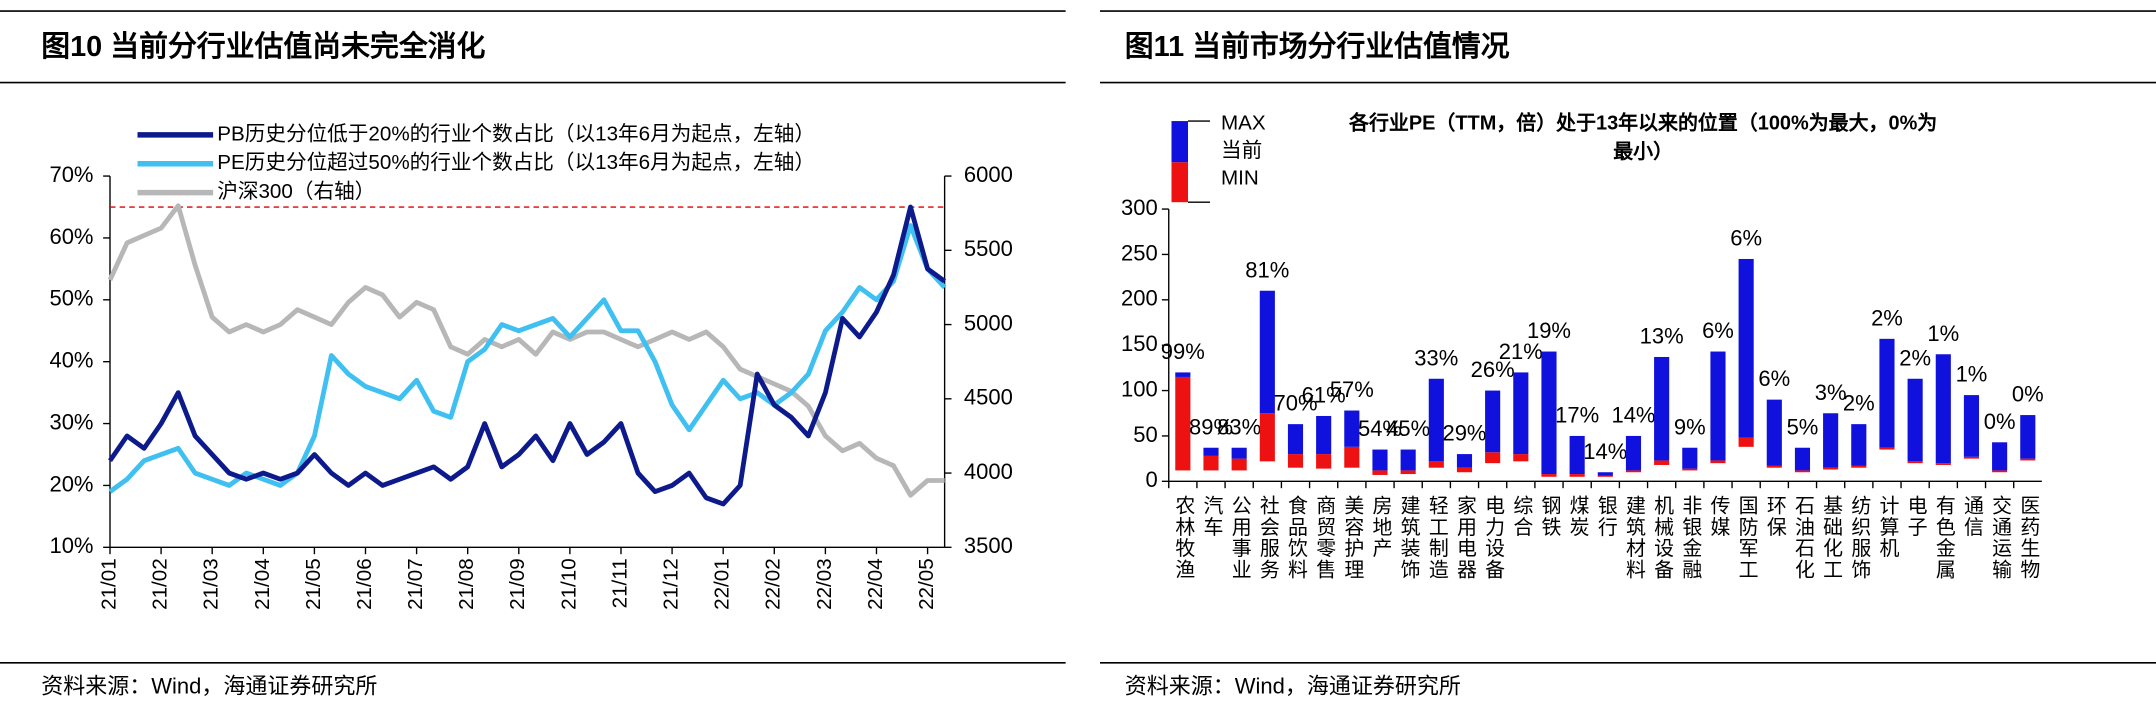  What do you see at coordinates (1746, 238) in the screenshot?
I see `data-label: 6%` at bounding box center [1746, 238].